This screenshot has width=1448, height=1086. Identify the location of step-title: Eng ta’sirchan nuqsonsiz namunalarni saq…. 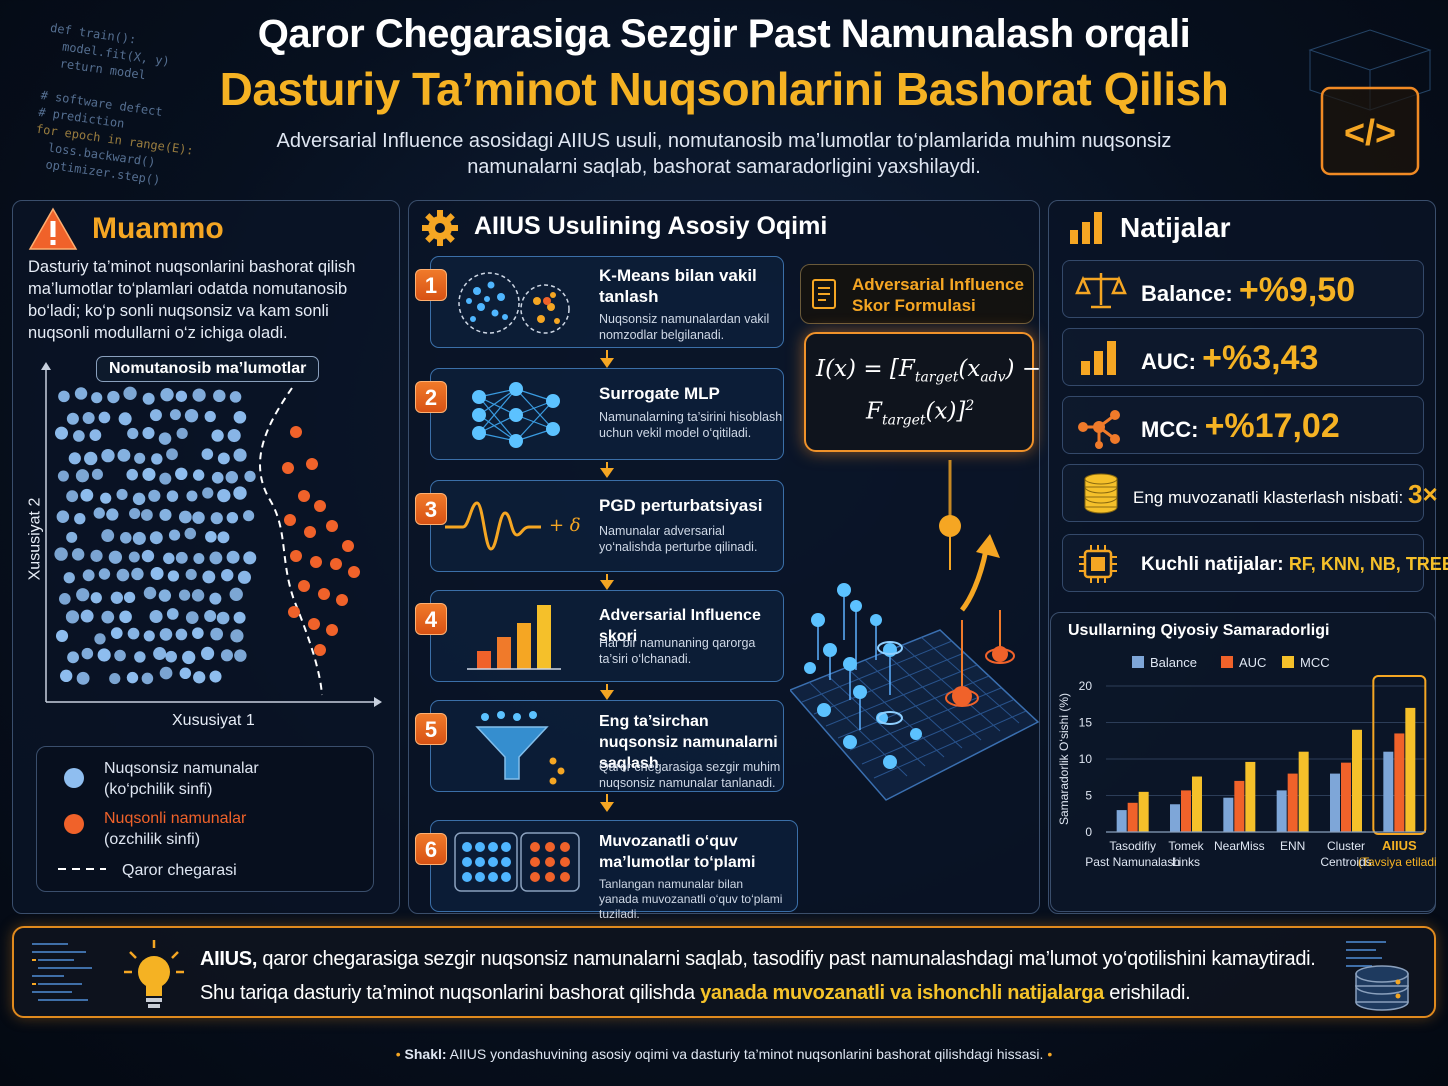
(688, 742).